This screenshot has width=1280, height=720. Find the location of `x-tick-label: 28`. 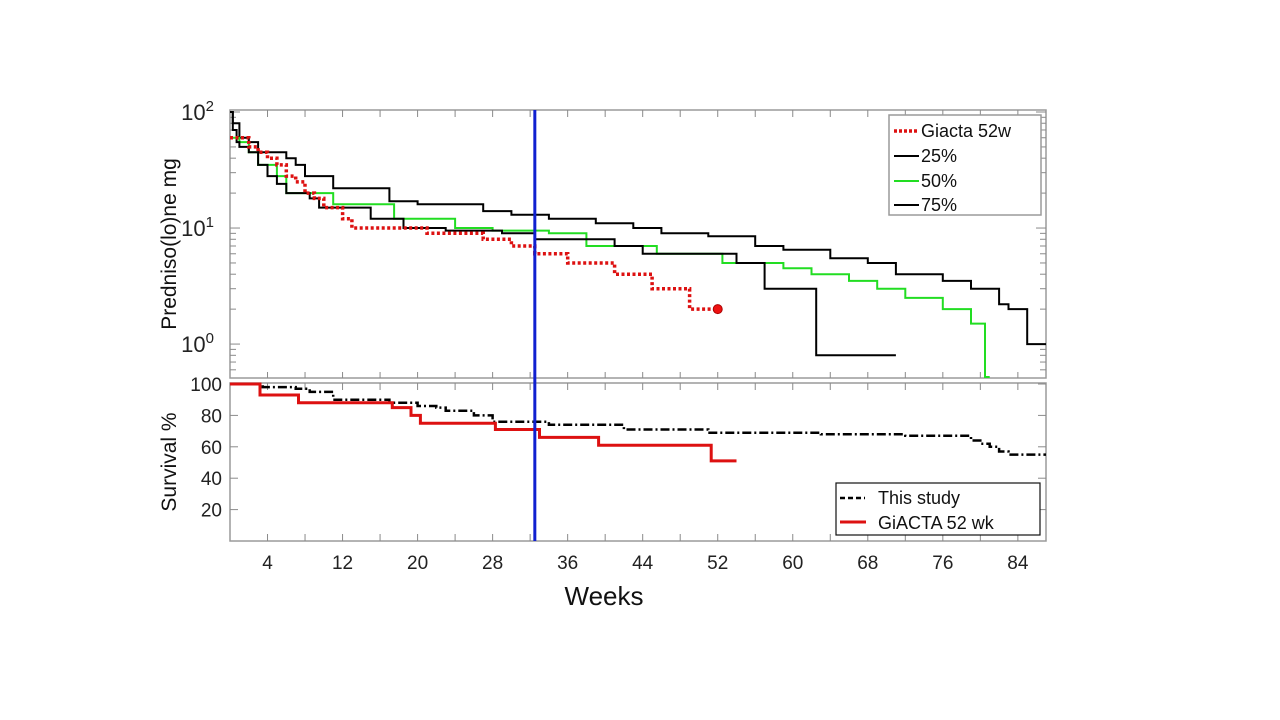

x-tick-label: 28 is located at coordinates (492, 563).